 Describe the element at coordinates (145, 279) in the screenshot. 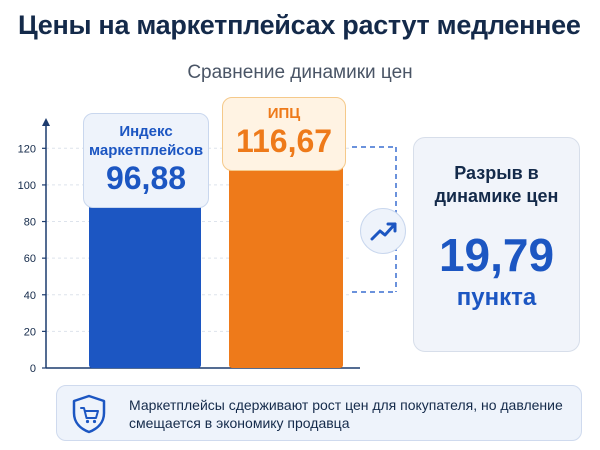

I see `bar-marketplace-index` at that location.